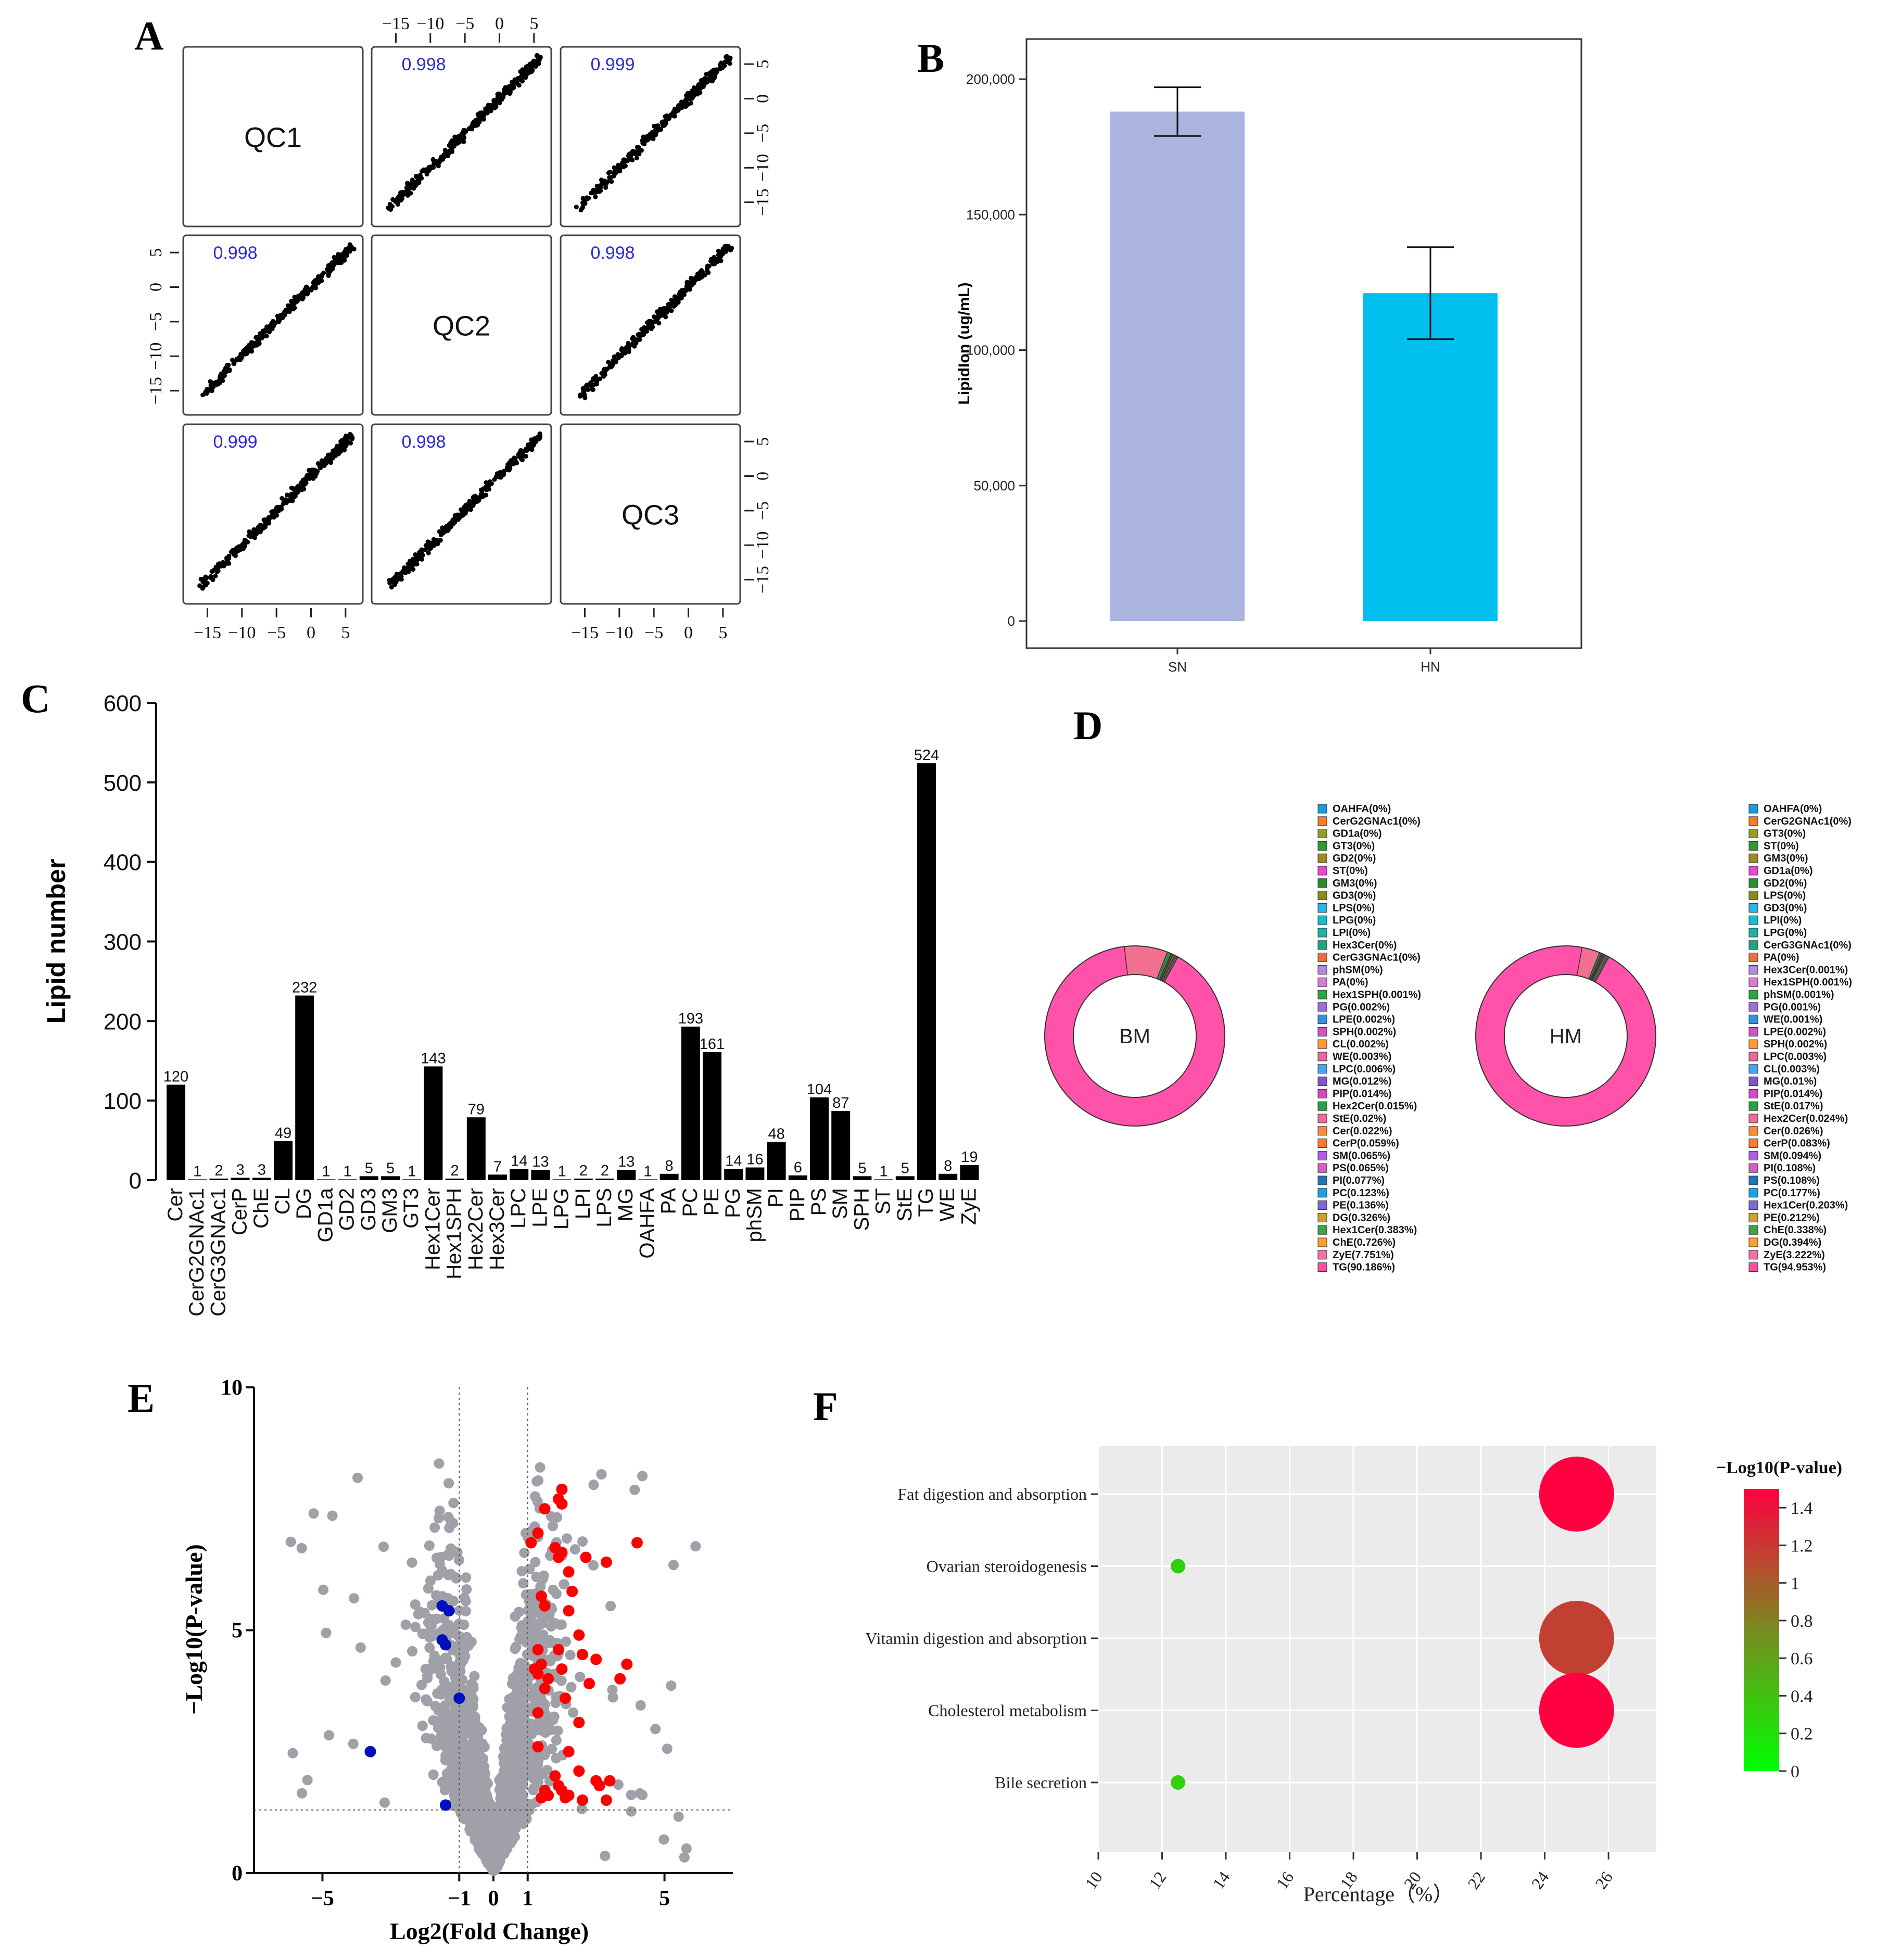 The height and width of the screenshot is (1960, 1889). Describe the element at coordinates (175, 1077) in the screenshot. I see `bar-value-label: 120` at that location.